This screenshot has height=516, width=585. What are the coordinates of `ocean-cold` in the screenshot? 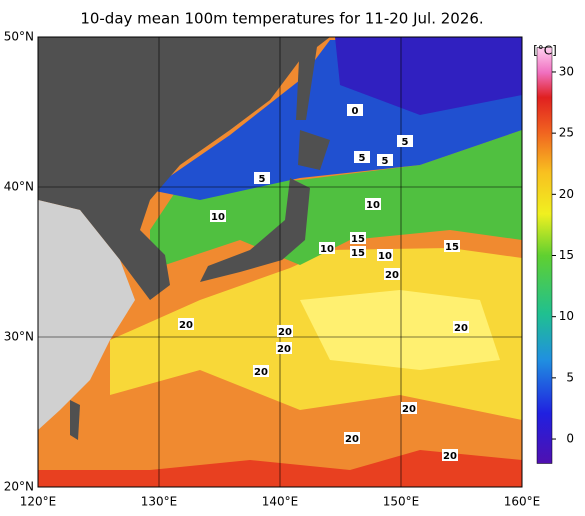 It's located at (428, 76).